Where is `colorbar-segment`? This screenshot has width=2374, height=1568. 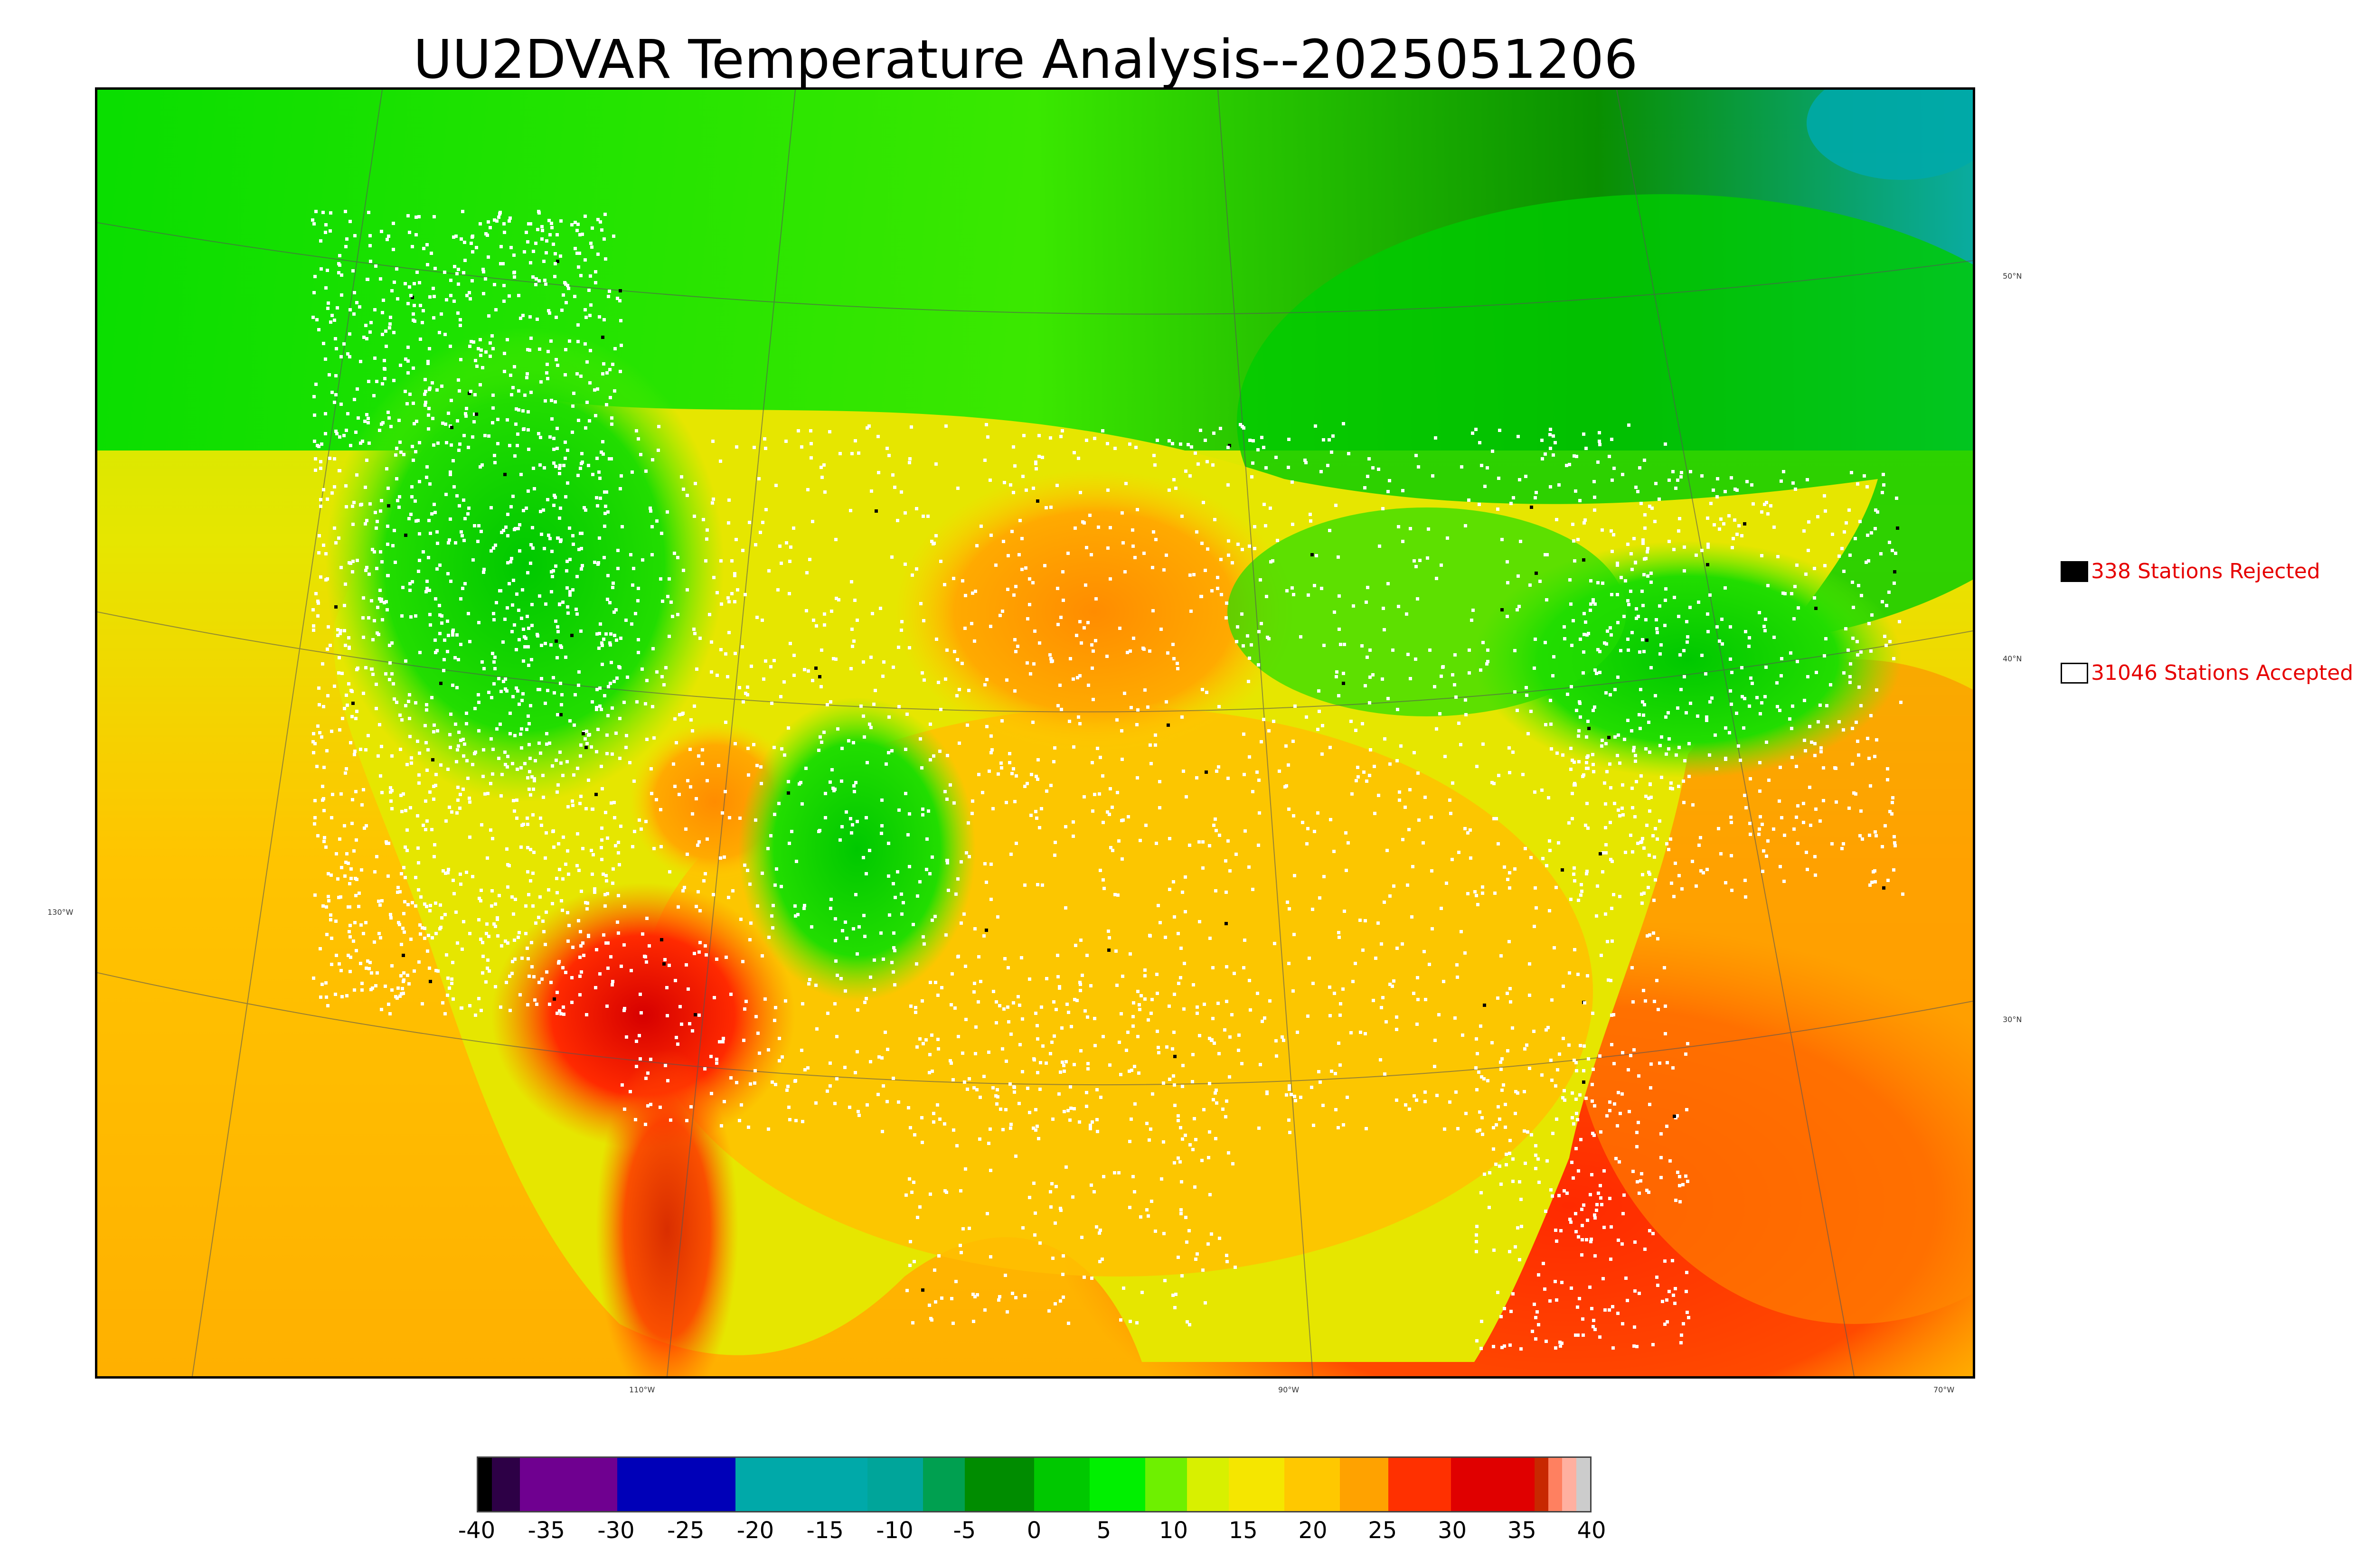 colorbar-segment is located at coordinates (506, 1485).